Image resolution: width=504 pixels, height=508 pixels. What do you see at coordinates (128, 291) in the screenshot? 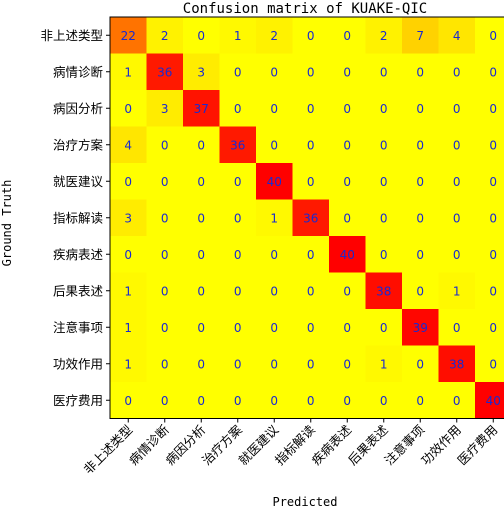
I see `cell-value: 1` at bounding box center [128, 291].